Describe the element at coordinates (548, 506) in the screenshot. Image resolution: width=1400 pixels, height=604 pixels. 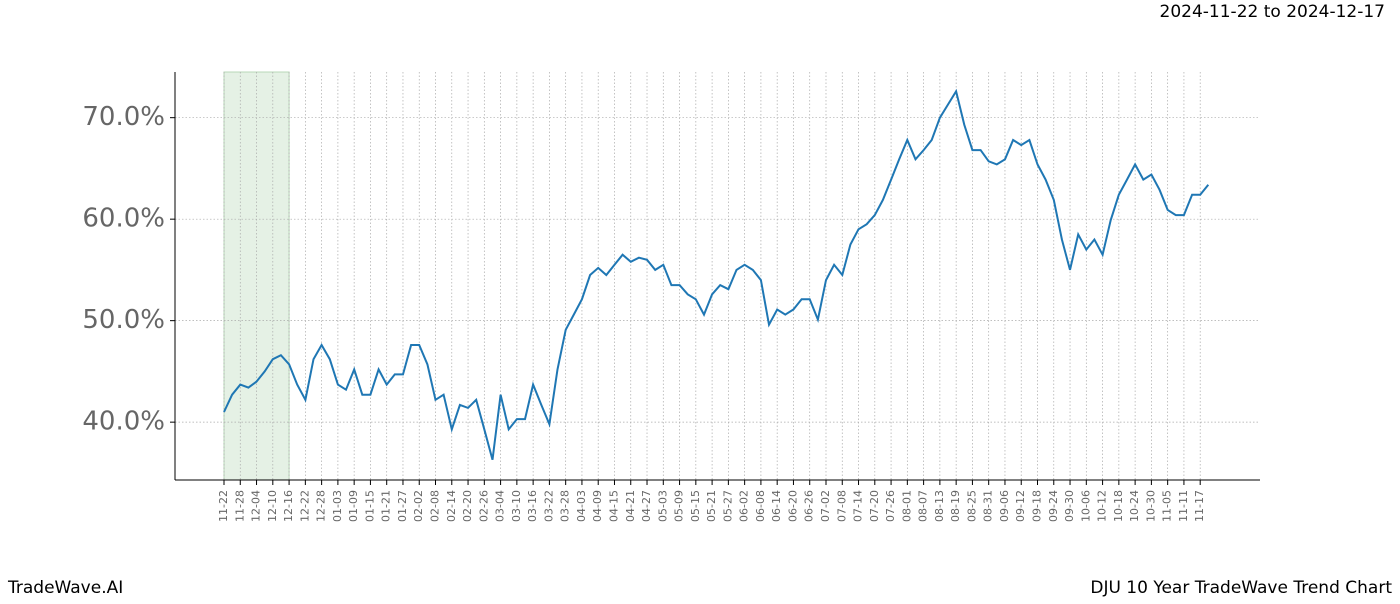
I see `x-tick-label: 03-22` at that location.